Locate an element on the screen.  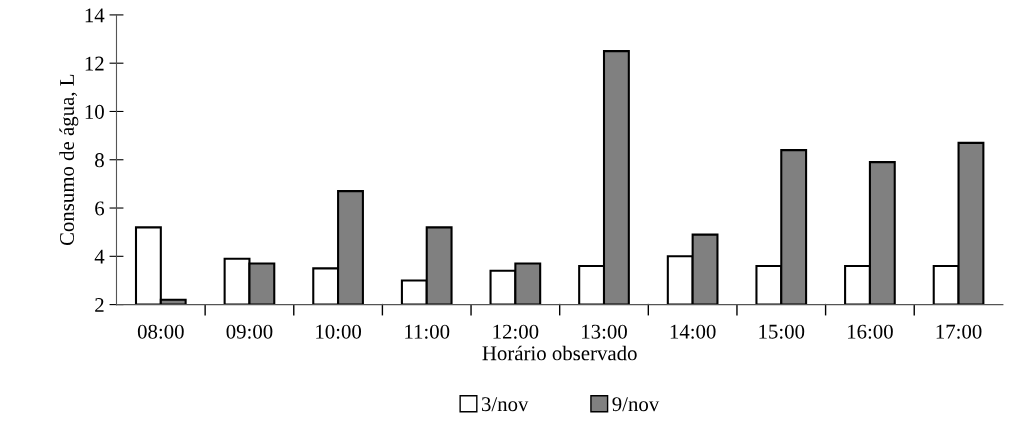
x-tick-label: 17:00 is located at coordinates (959, 331).